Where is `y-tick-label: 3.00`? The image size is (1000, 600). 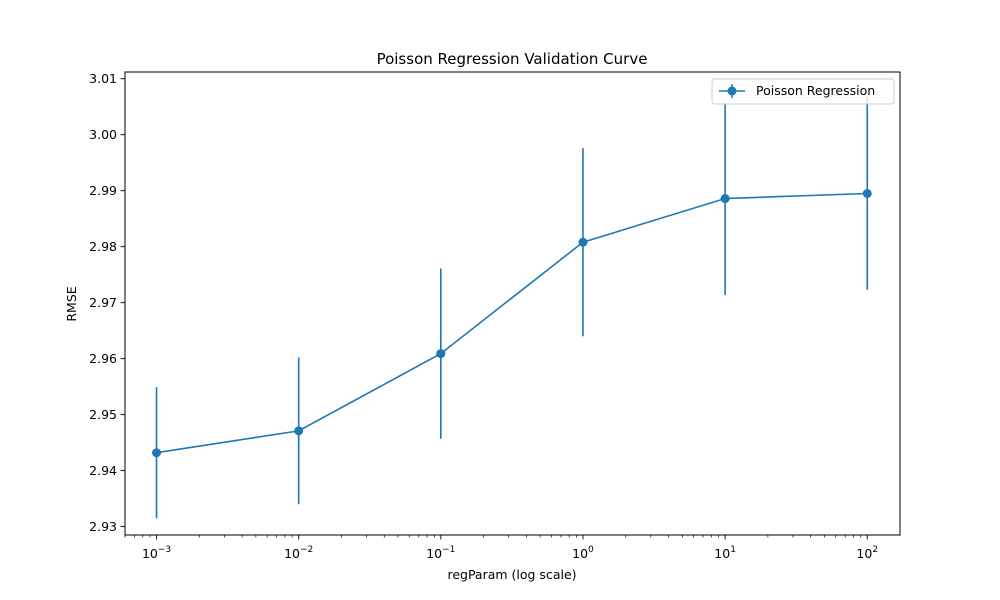 y-tick-label: 3.00 is located at coordinates (103, 134).